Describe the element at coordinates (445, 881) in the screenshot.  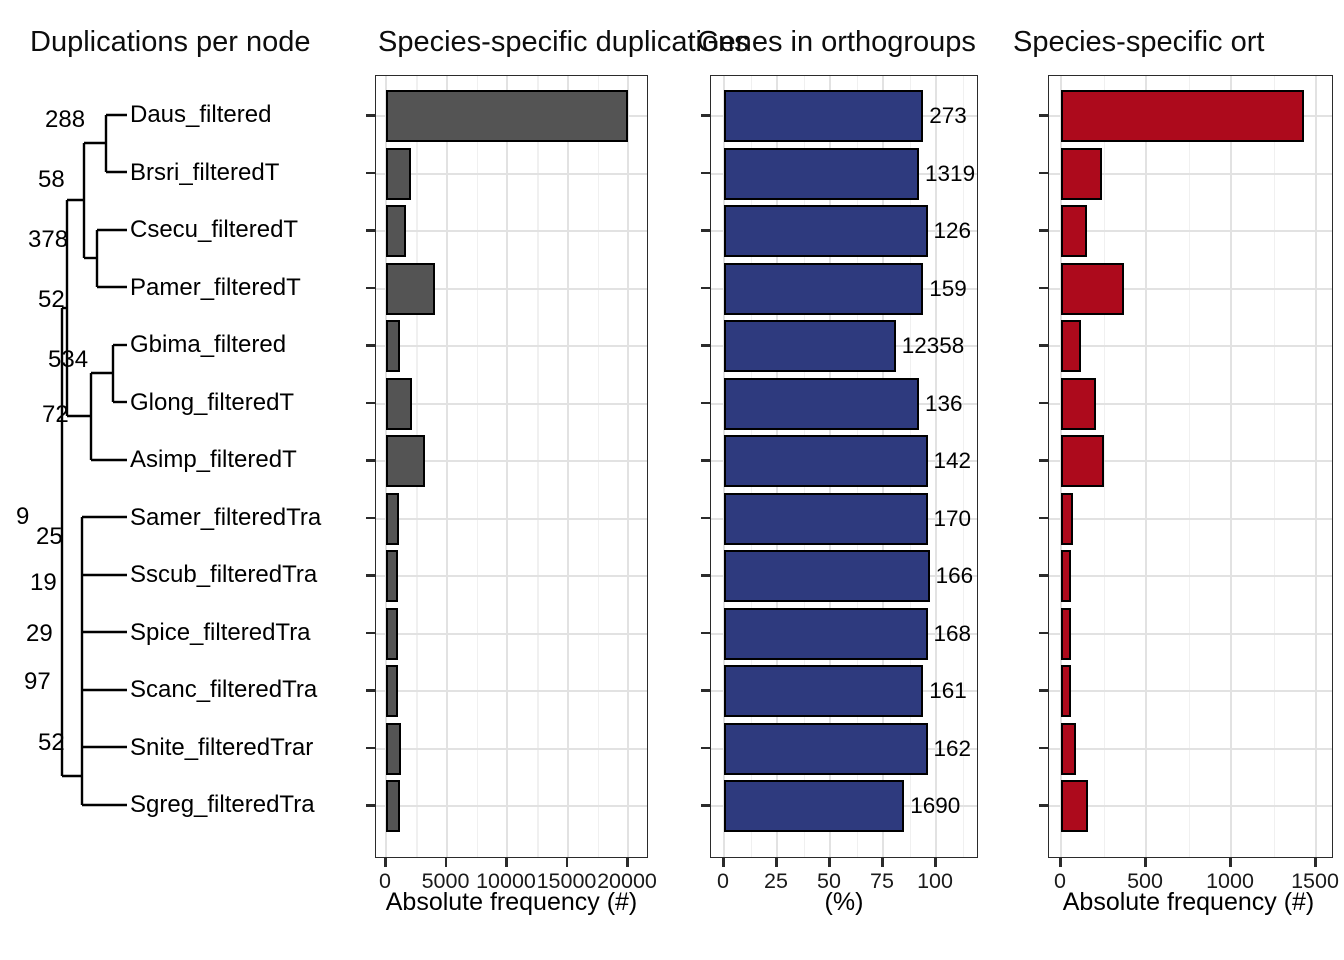
I see `x-axis-tick-label: 5000` at that location.